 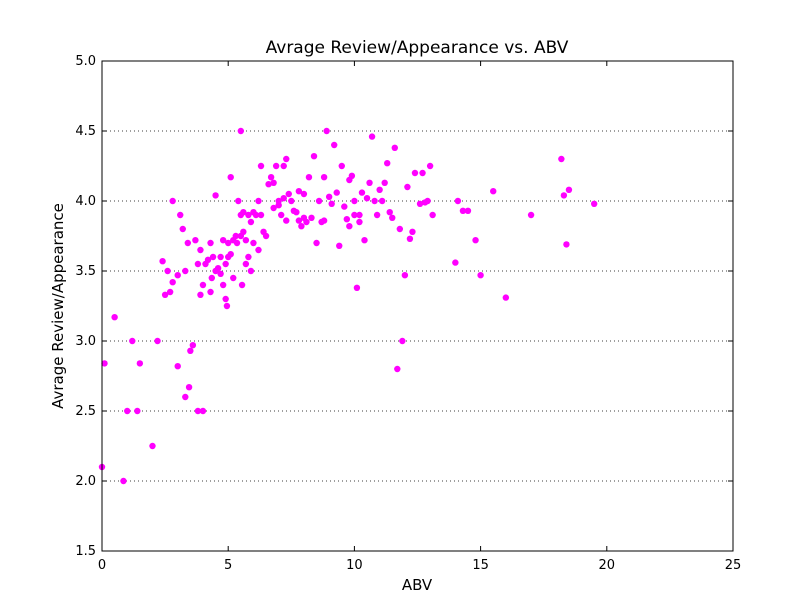 What do you see at coordinates (733, 565) in the screenshot?
I see `x-tick-label: 25` at bounding box center [733, 565].